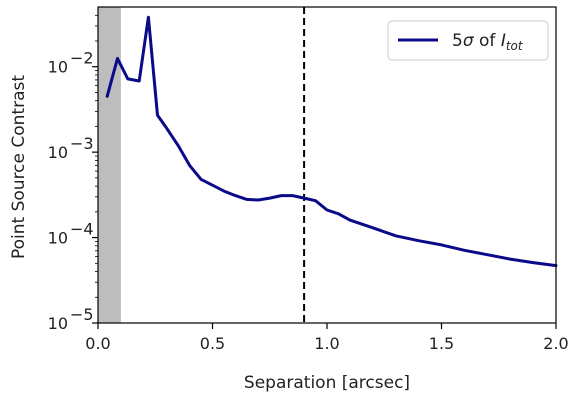  What do you see at coordinates (97, 343) in the screenshot?
I see `x-tick-label: 0.0` at bounding box center [97, 343].